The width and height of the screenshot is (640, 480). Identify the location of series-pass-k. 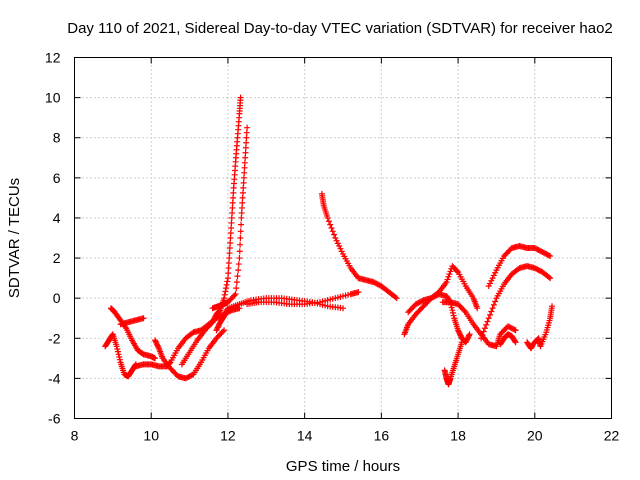
(441, 300).